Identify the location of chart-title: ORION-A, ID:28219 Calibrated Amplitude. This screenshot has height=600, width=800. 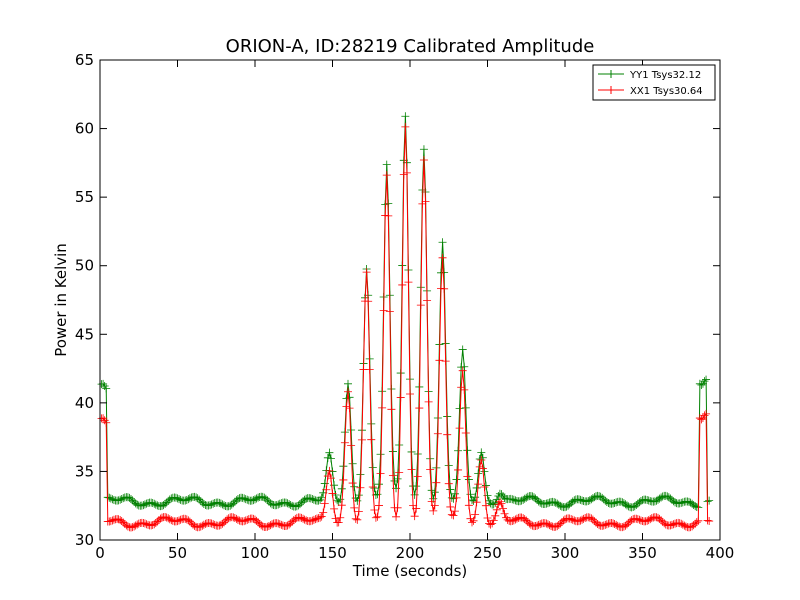
(410, 46).